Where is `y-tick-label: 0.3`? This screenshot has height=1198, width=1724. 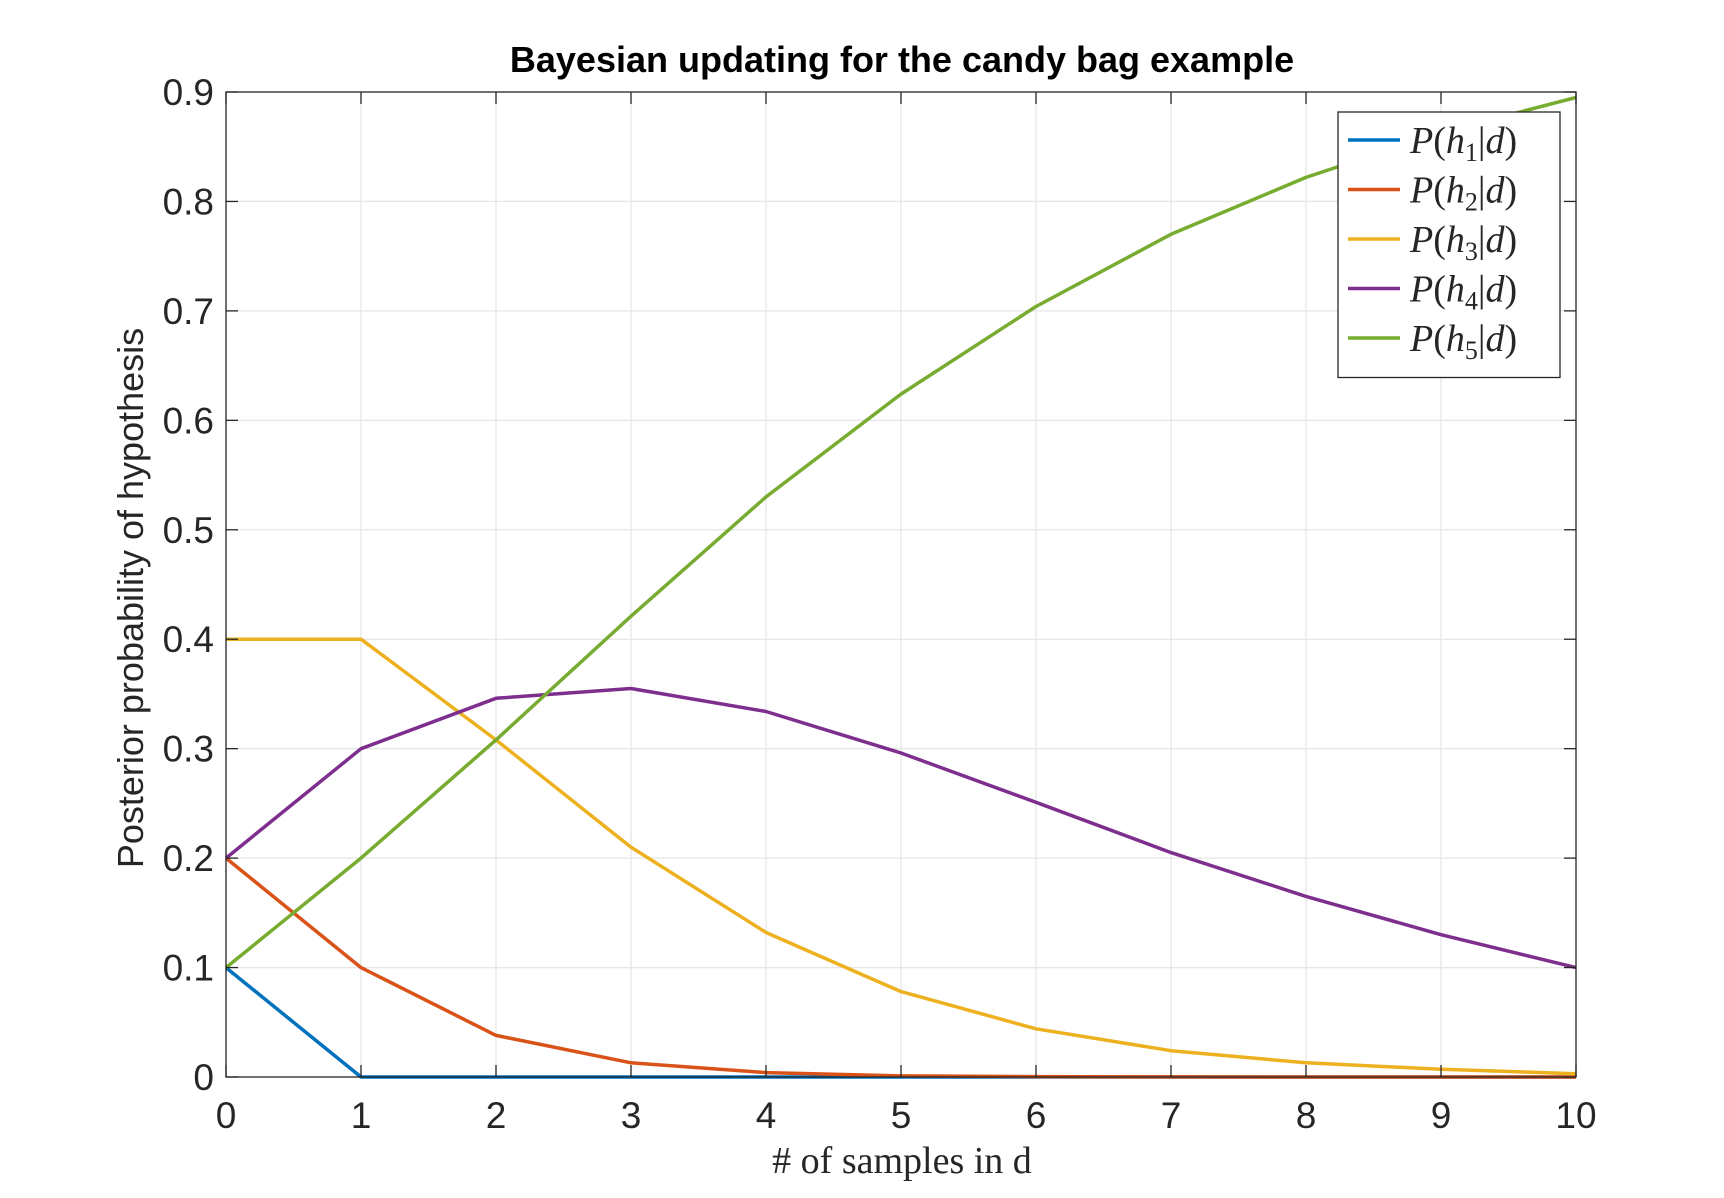 y-tick-label: 0.3 is located at coordinates (188, 749).